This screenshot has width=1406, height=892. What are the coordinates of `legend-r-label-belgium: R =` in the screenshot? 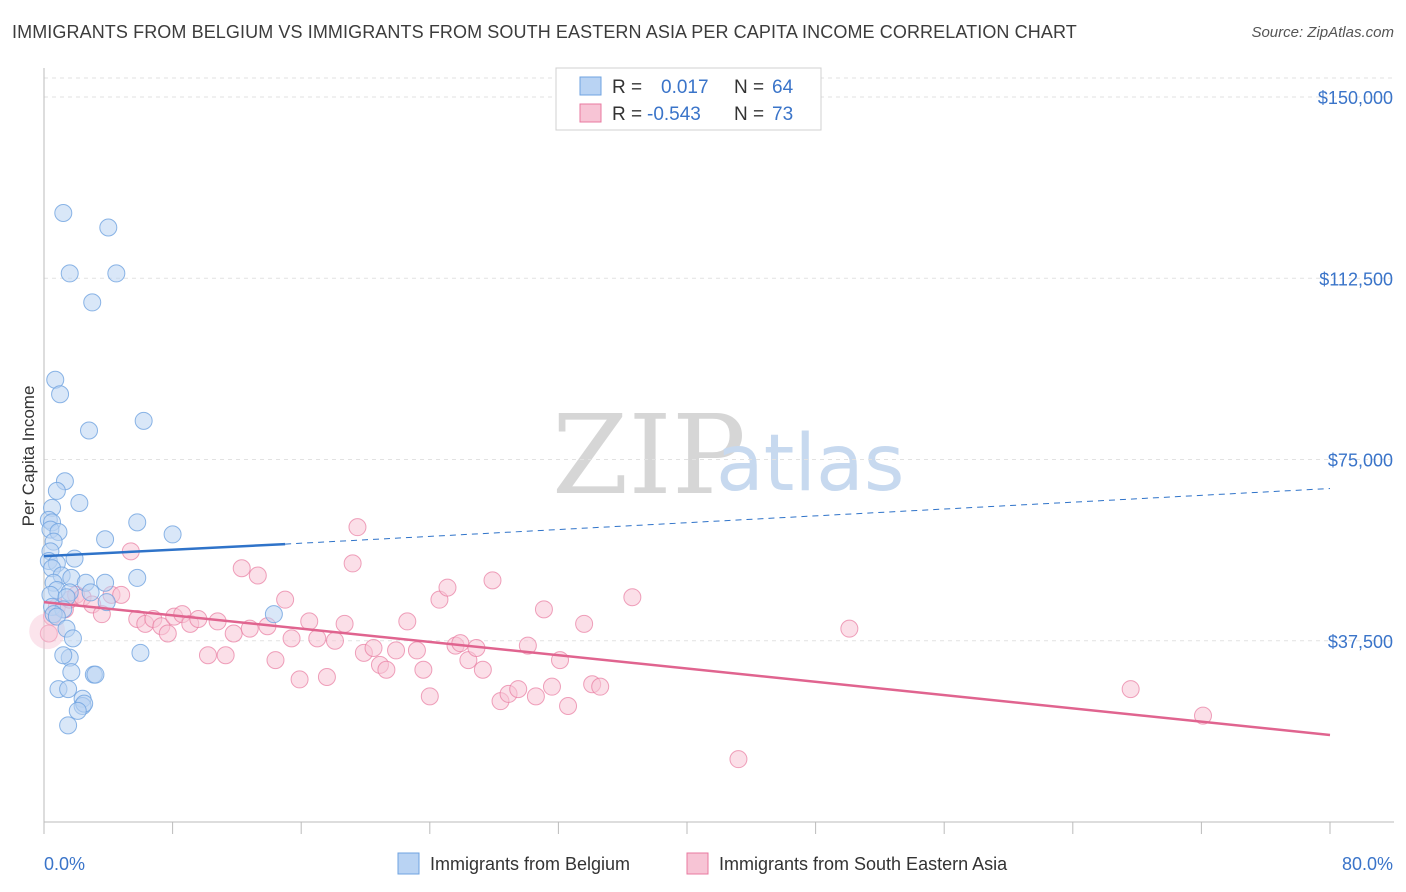 It's located at (627, 87).